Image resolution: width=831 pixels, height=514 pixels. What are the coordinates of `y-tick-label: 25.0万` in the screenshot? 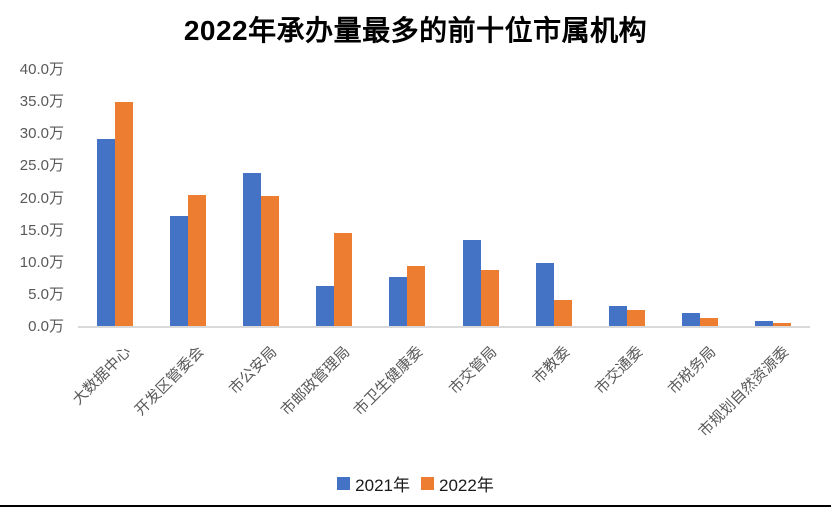 It's located at (41, 166).